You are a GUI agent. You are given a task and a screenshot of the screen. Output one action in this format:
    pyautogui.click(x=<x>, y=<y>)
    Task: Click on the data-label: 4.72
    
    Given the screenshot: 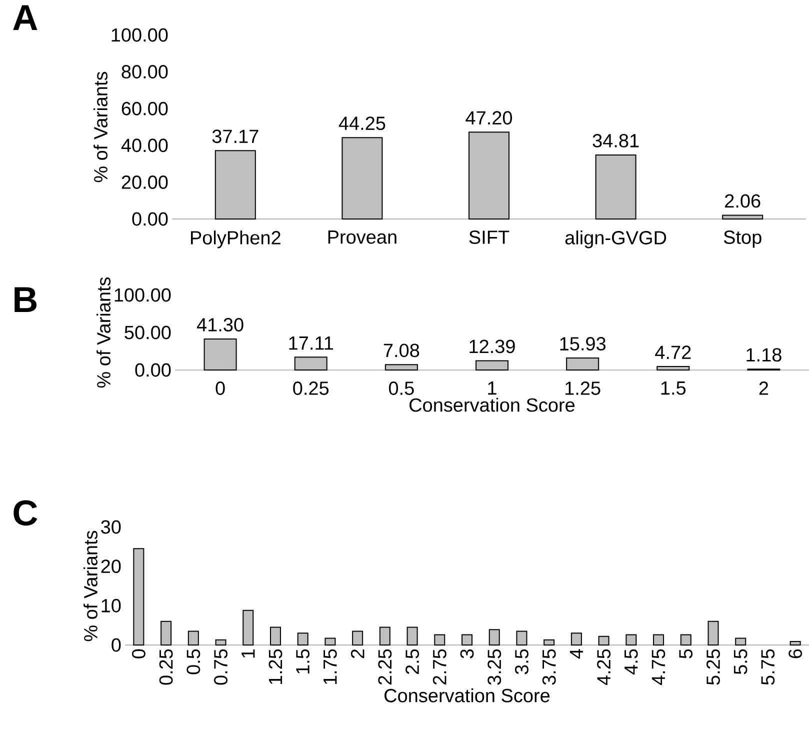 What is the action you would take?
    pyautogui.click(x=673, y=352)
    